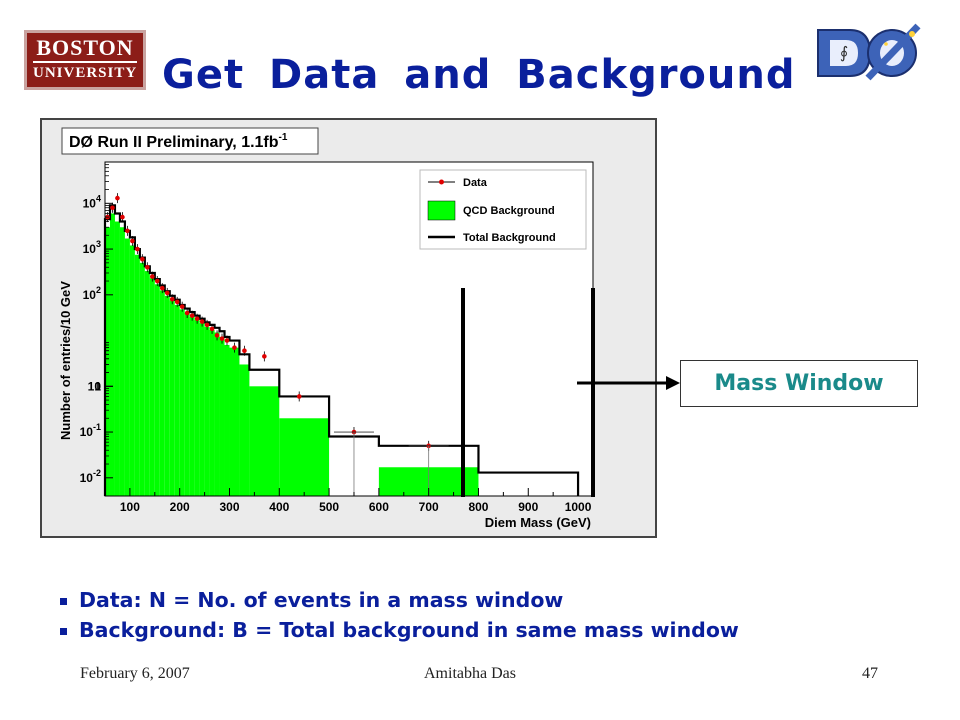  What do you see at coordinates (130, 507) in the screenshot?
I see `x-tick-label: 100` at bounding box center [130, 507].